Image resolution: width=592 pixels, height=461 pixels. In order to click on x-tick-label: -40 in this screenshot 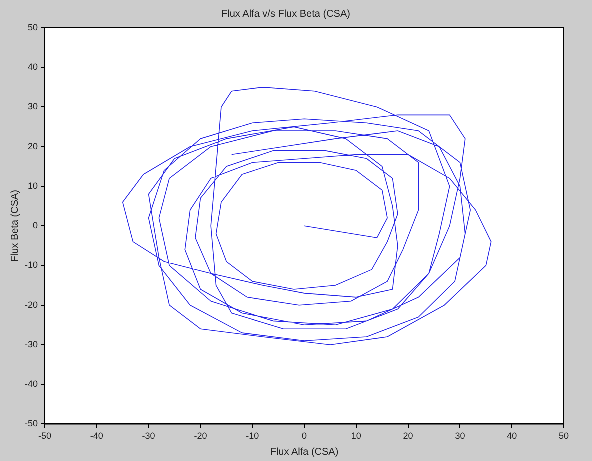, I will do `click(97, 436)`.